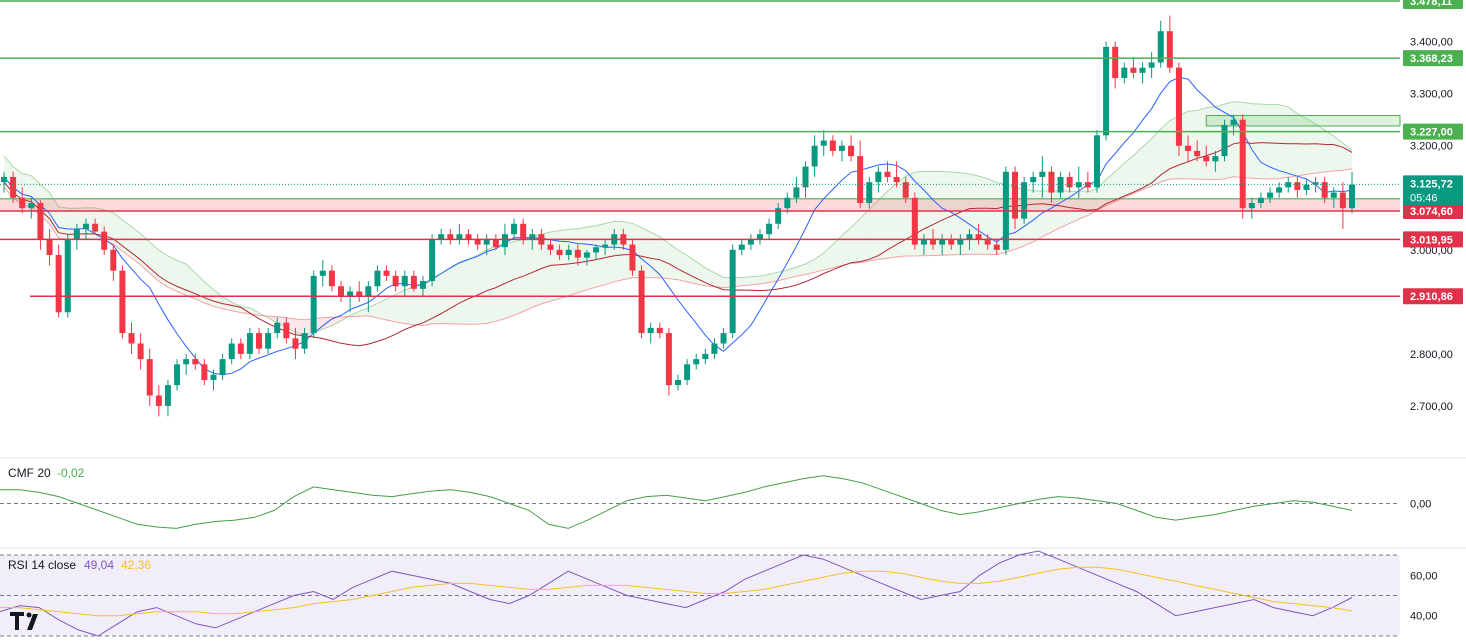  Describe the element at coordinates (1431, 297) in the screenshot. I see `level-price-label: 2.910,86` at that location.